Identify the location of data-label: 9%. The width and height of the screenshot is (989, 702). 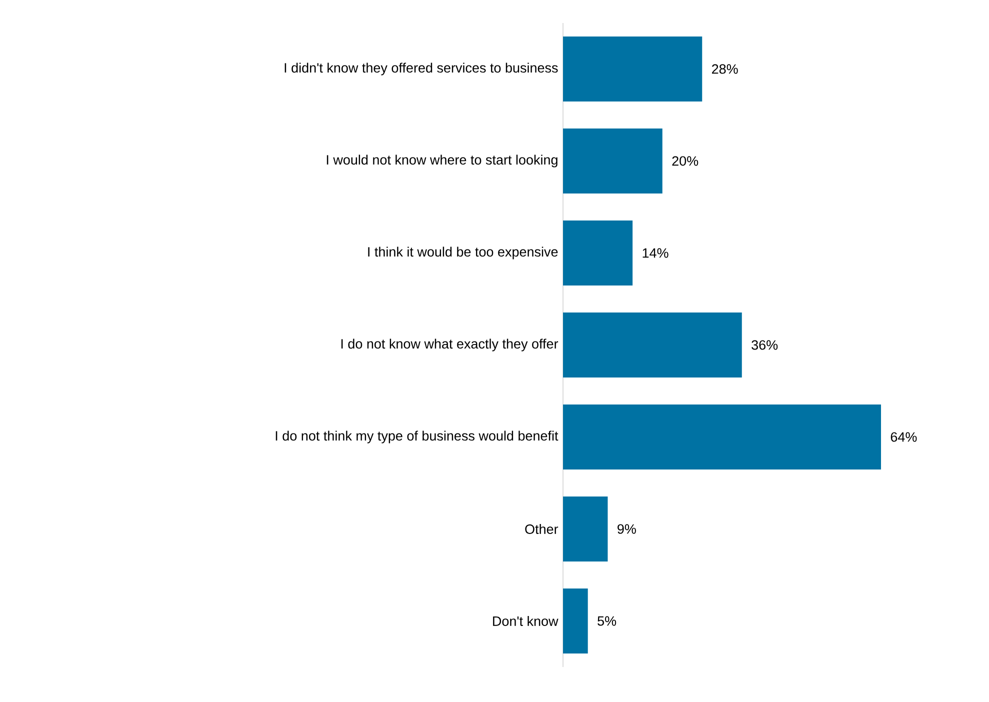
(627, 529).